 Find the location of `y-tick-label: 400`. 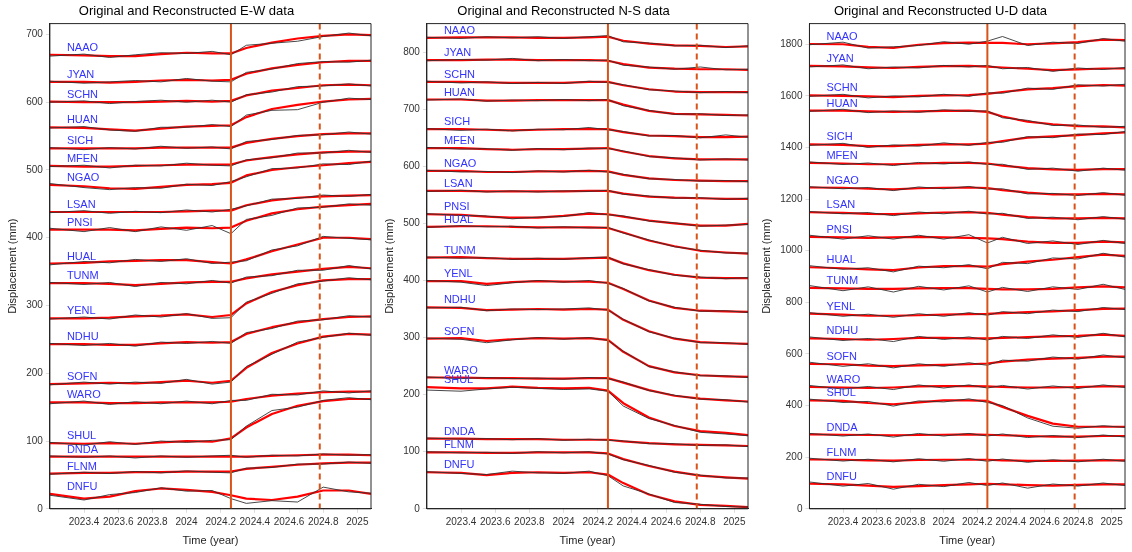

y-tick-label: 400 is located at coordinates (412, 280).